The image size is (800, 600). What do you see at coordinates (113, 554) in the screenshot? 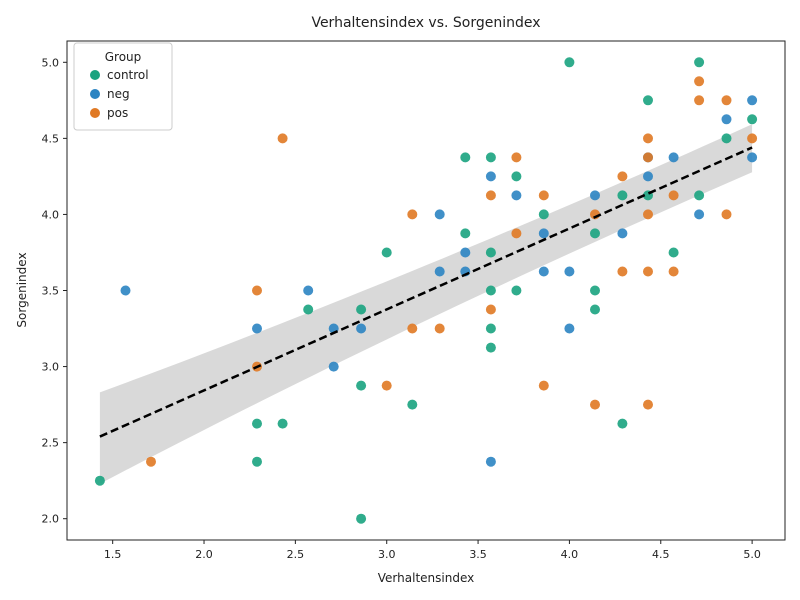
I see `x-tick-label: 1.5` at bounding box center [113, 554].